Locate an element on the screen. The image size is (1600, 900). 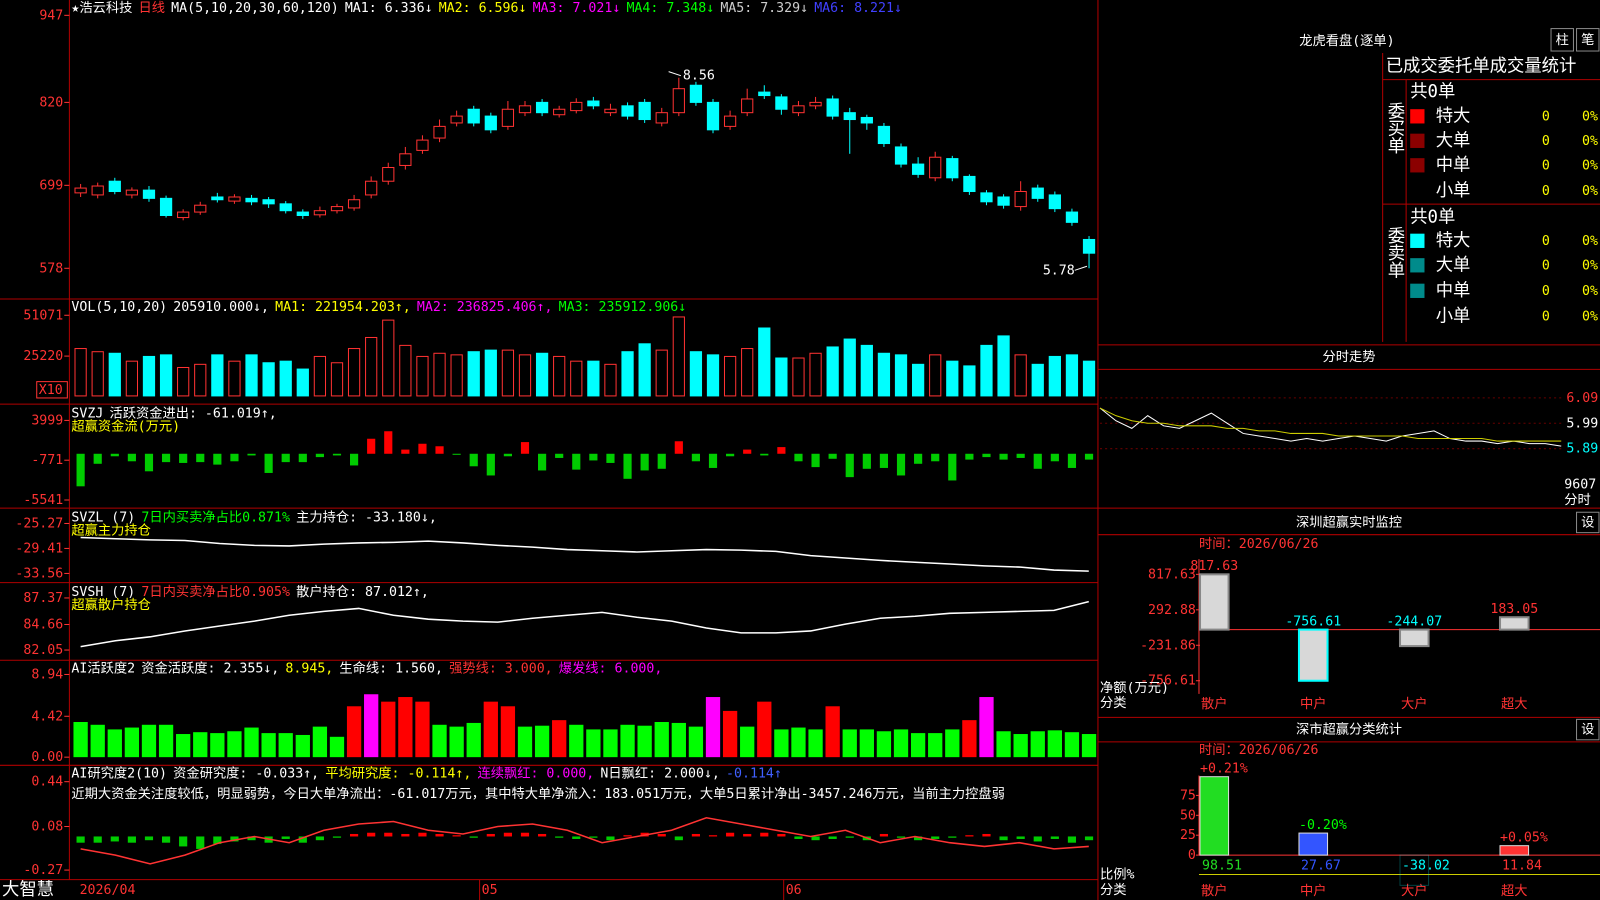
net-bar is located at coordinates (1313, 655).